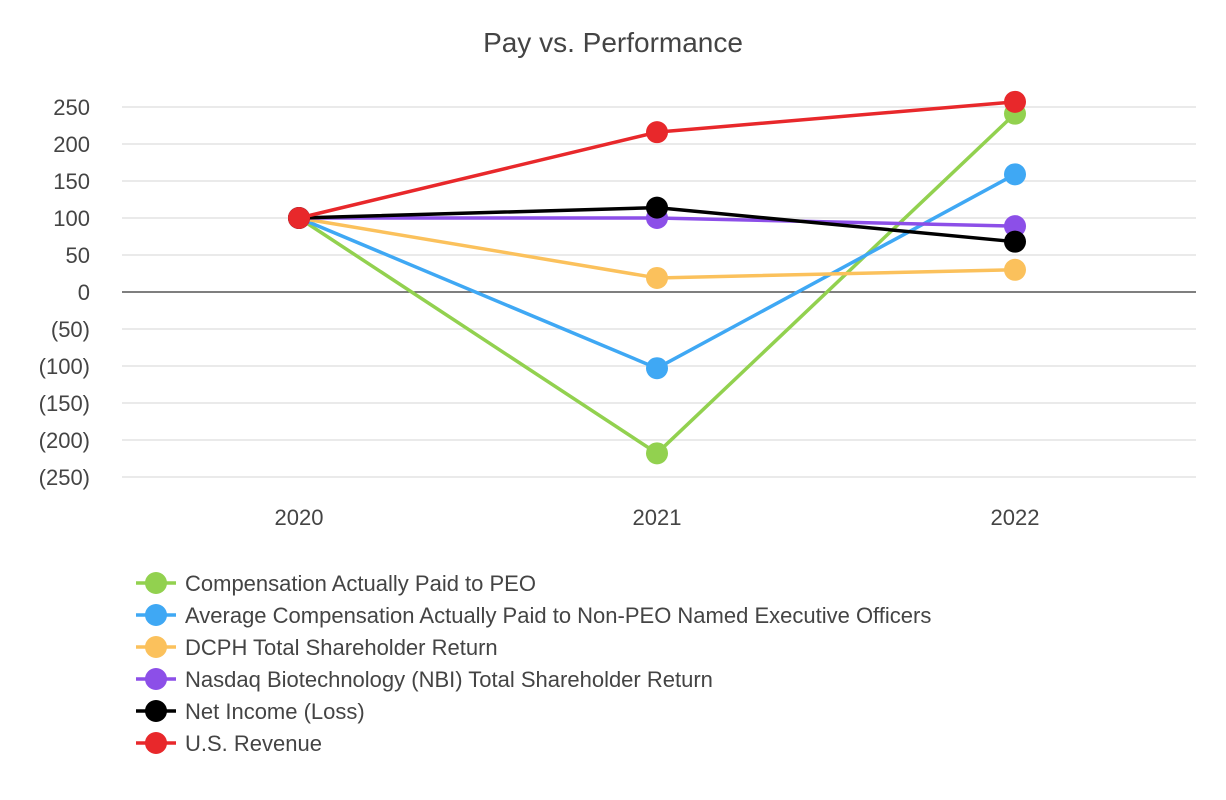  Describe the element at coordinates (71, 218) in the screenshot. I see `y-tick-label: 100` at that location.